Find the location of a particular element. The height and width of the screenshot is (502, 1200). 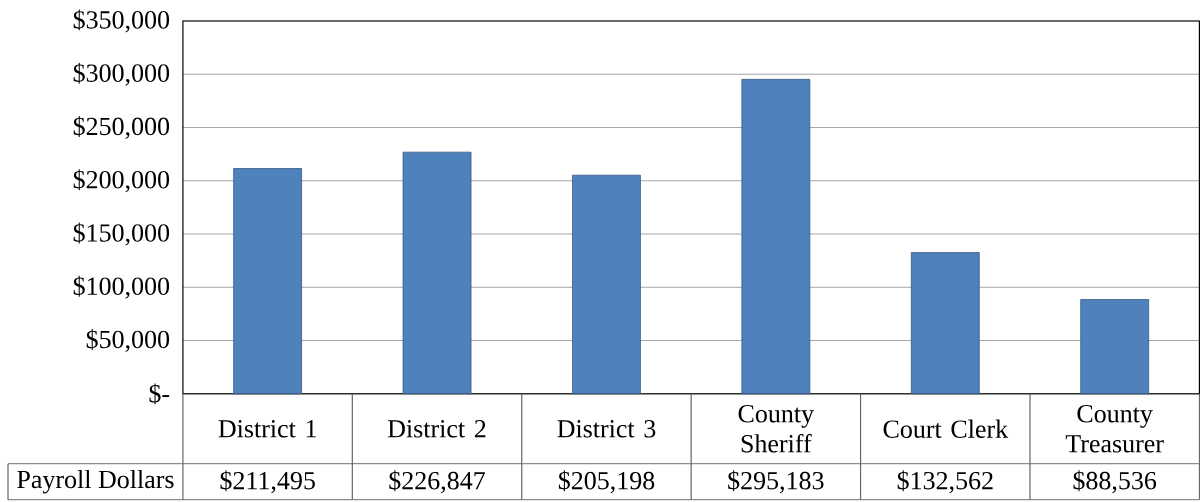

x-tick-label: County Sheriff is located at coordinates (776, 429).